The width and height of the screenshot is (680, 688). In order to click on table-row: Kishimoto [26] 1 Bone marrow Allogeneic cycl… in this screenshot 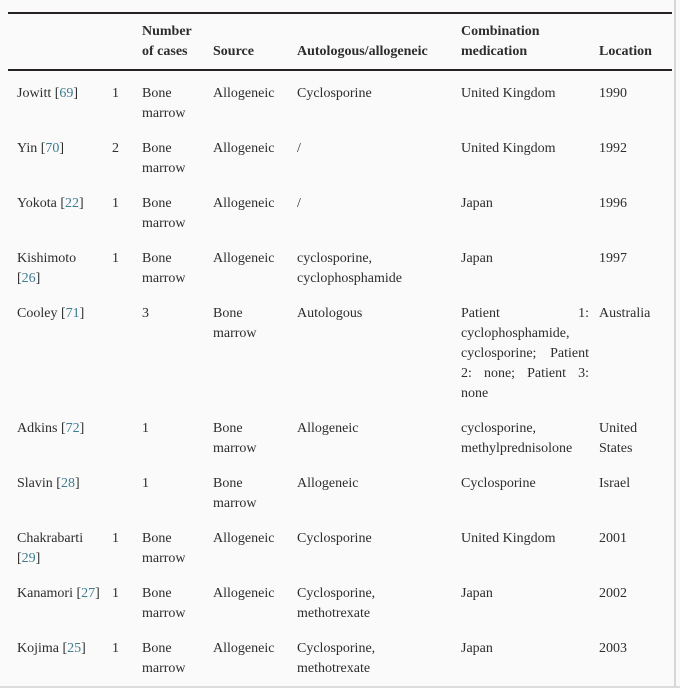, I will do `click(340, 263)`.